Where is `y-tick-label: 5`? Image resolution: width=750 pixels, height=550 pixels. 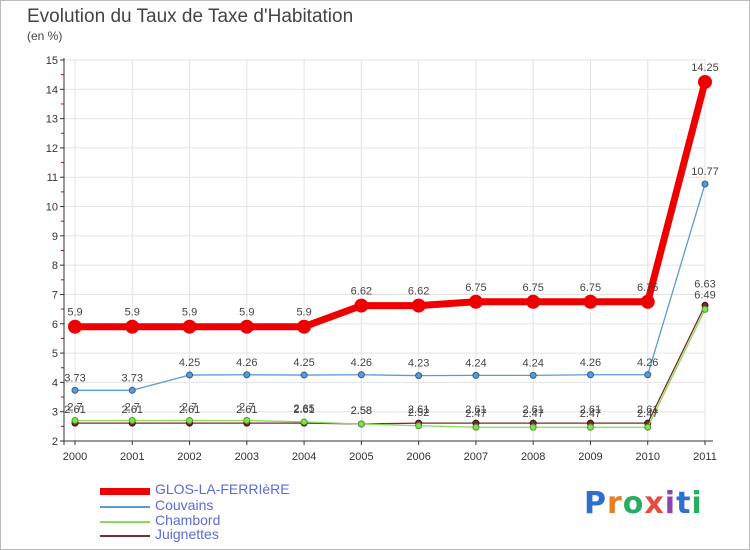 y-tick-label: 5 is located at coordinates (55, 354).